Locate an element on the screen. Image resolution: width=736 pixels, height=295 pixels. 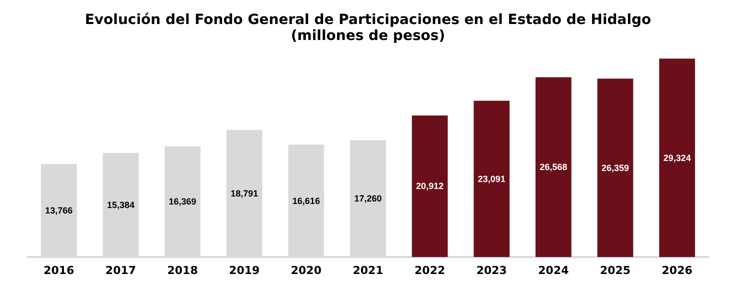
chart-title: Evolución del Fondo General de Participaciones en el Estado de Hidalgo is located at coordinates (368, 20).